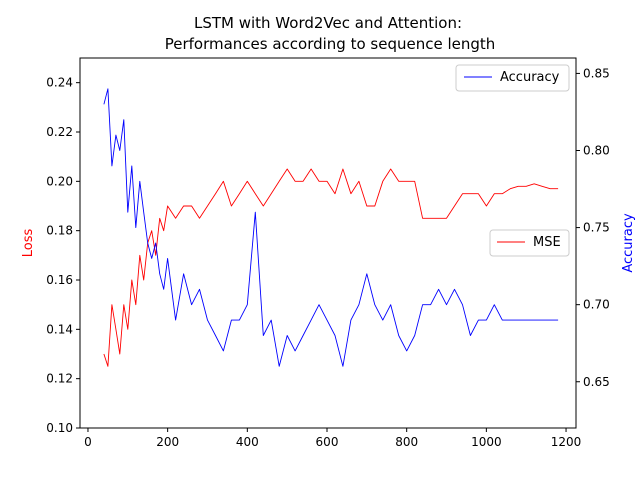  What do you see at coordinates (596, 151) in the screenshot?
I see `y-right-tick-label: 0.80` at bounding box center [596, 151].